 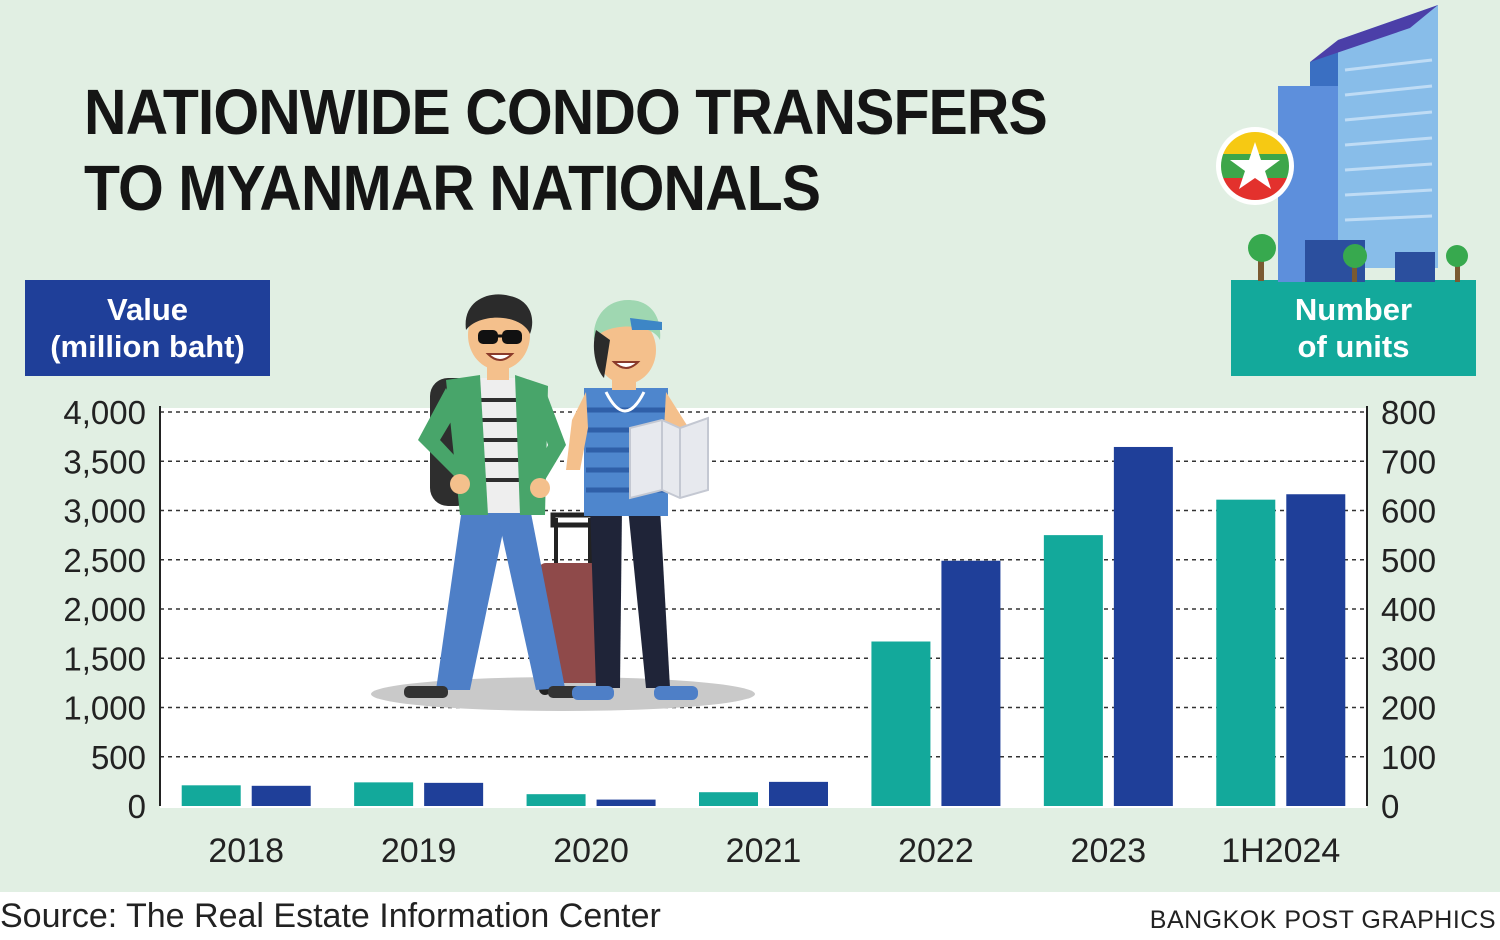 What do you see at coordinates (764, 851) in the screenshot?
I see `x-tick-label: 2021` at bounding box center [764, 851].